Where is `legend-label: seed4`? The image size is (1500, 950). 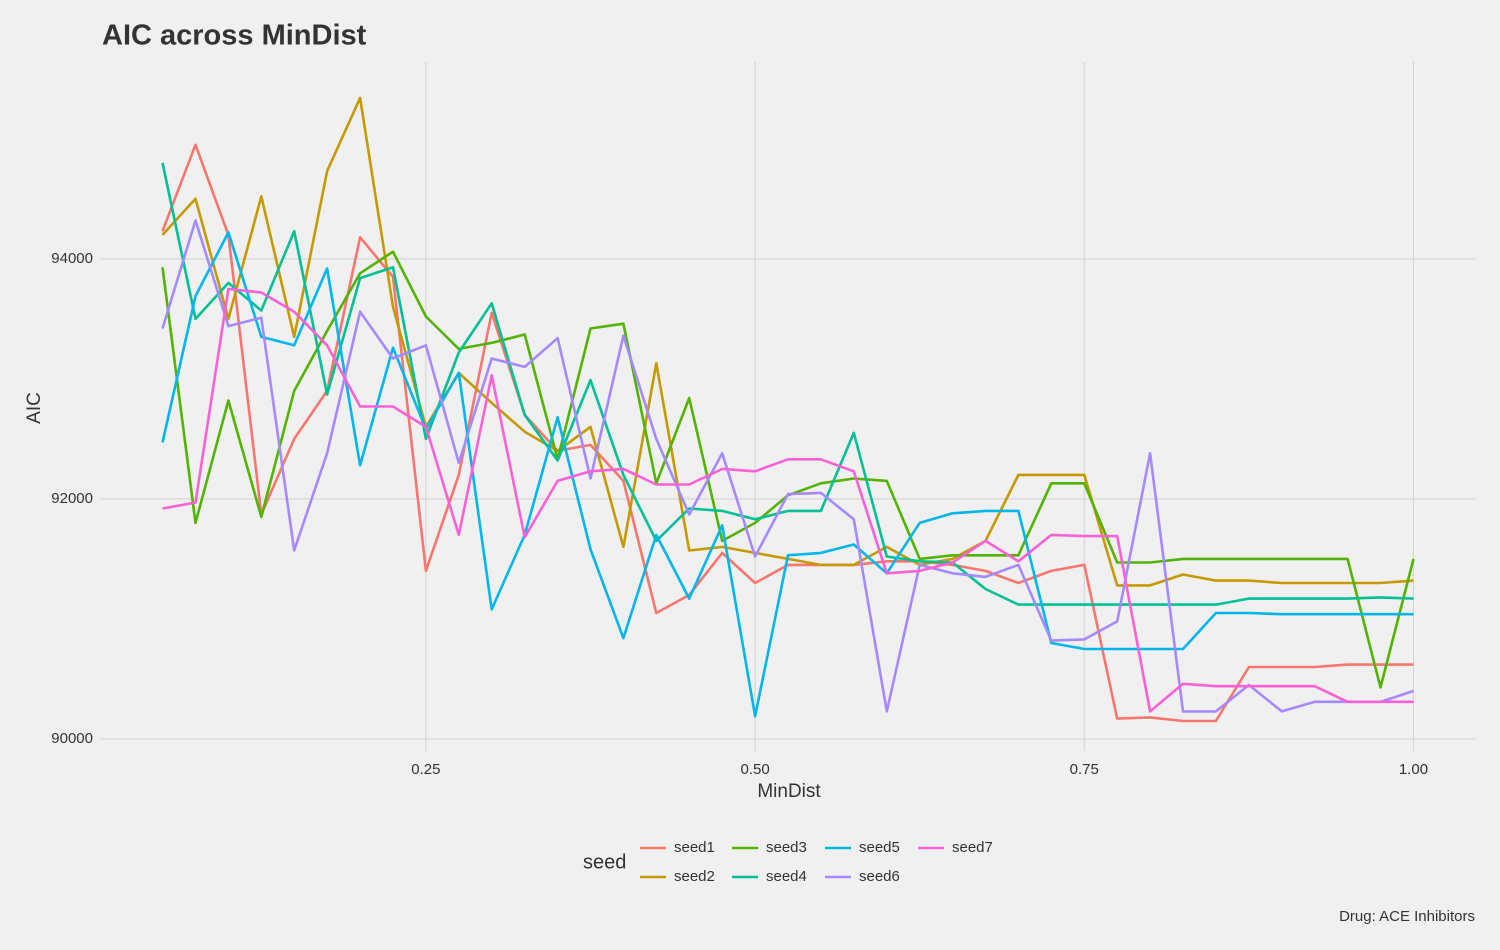 legend-label: seed4 is located at coordinates (786, 876).